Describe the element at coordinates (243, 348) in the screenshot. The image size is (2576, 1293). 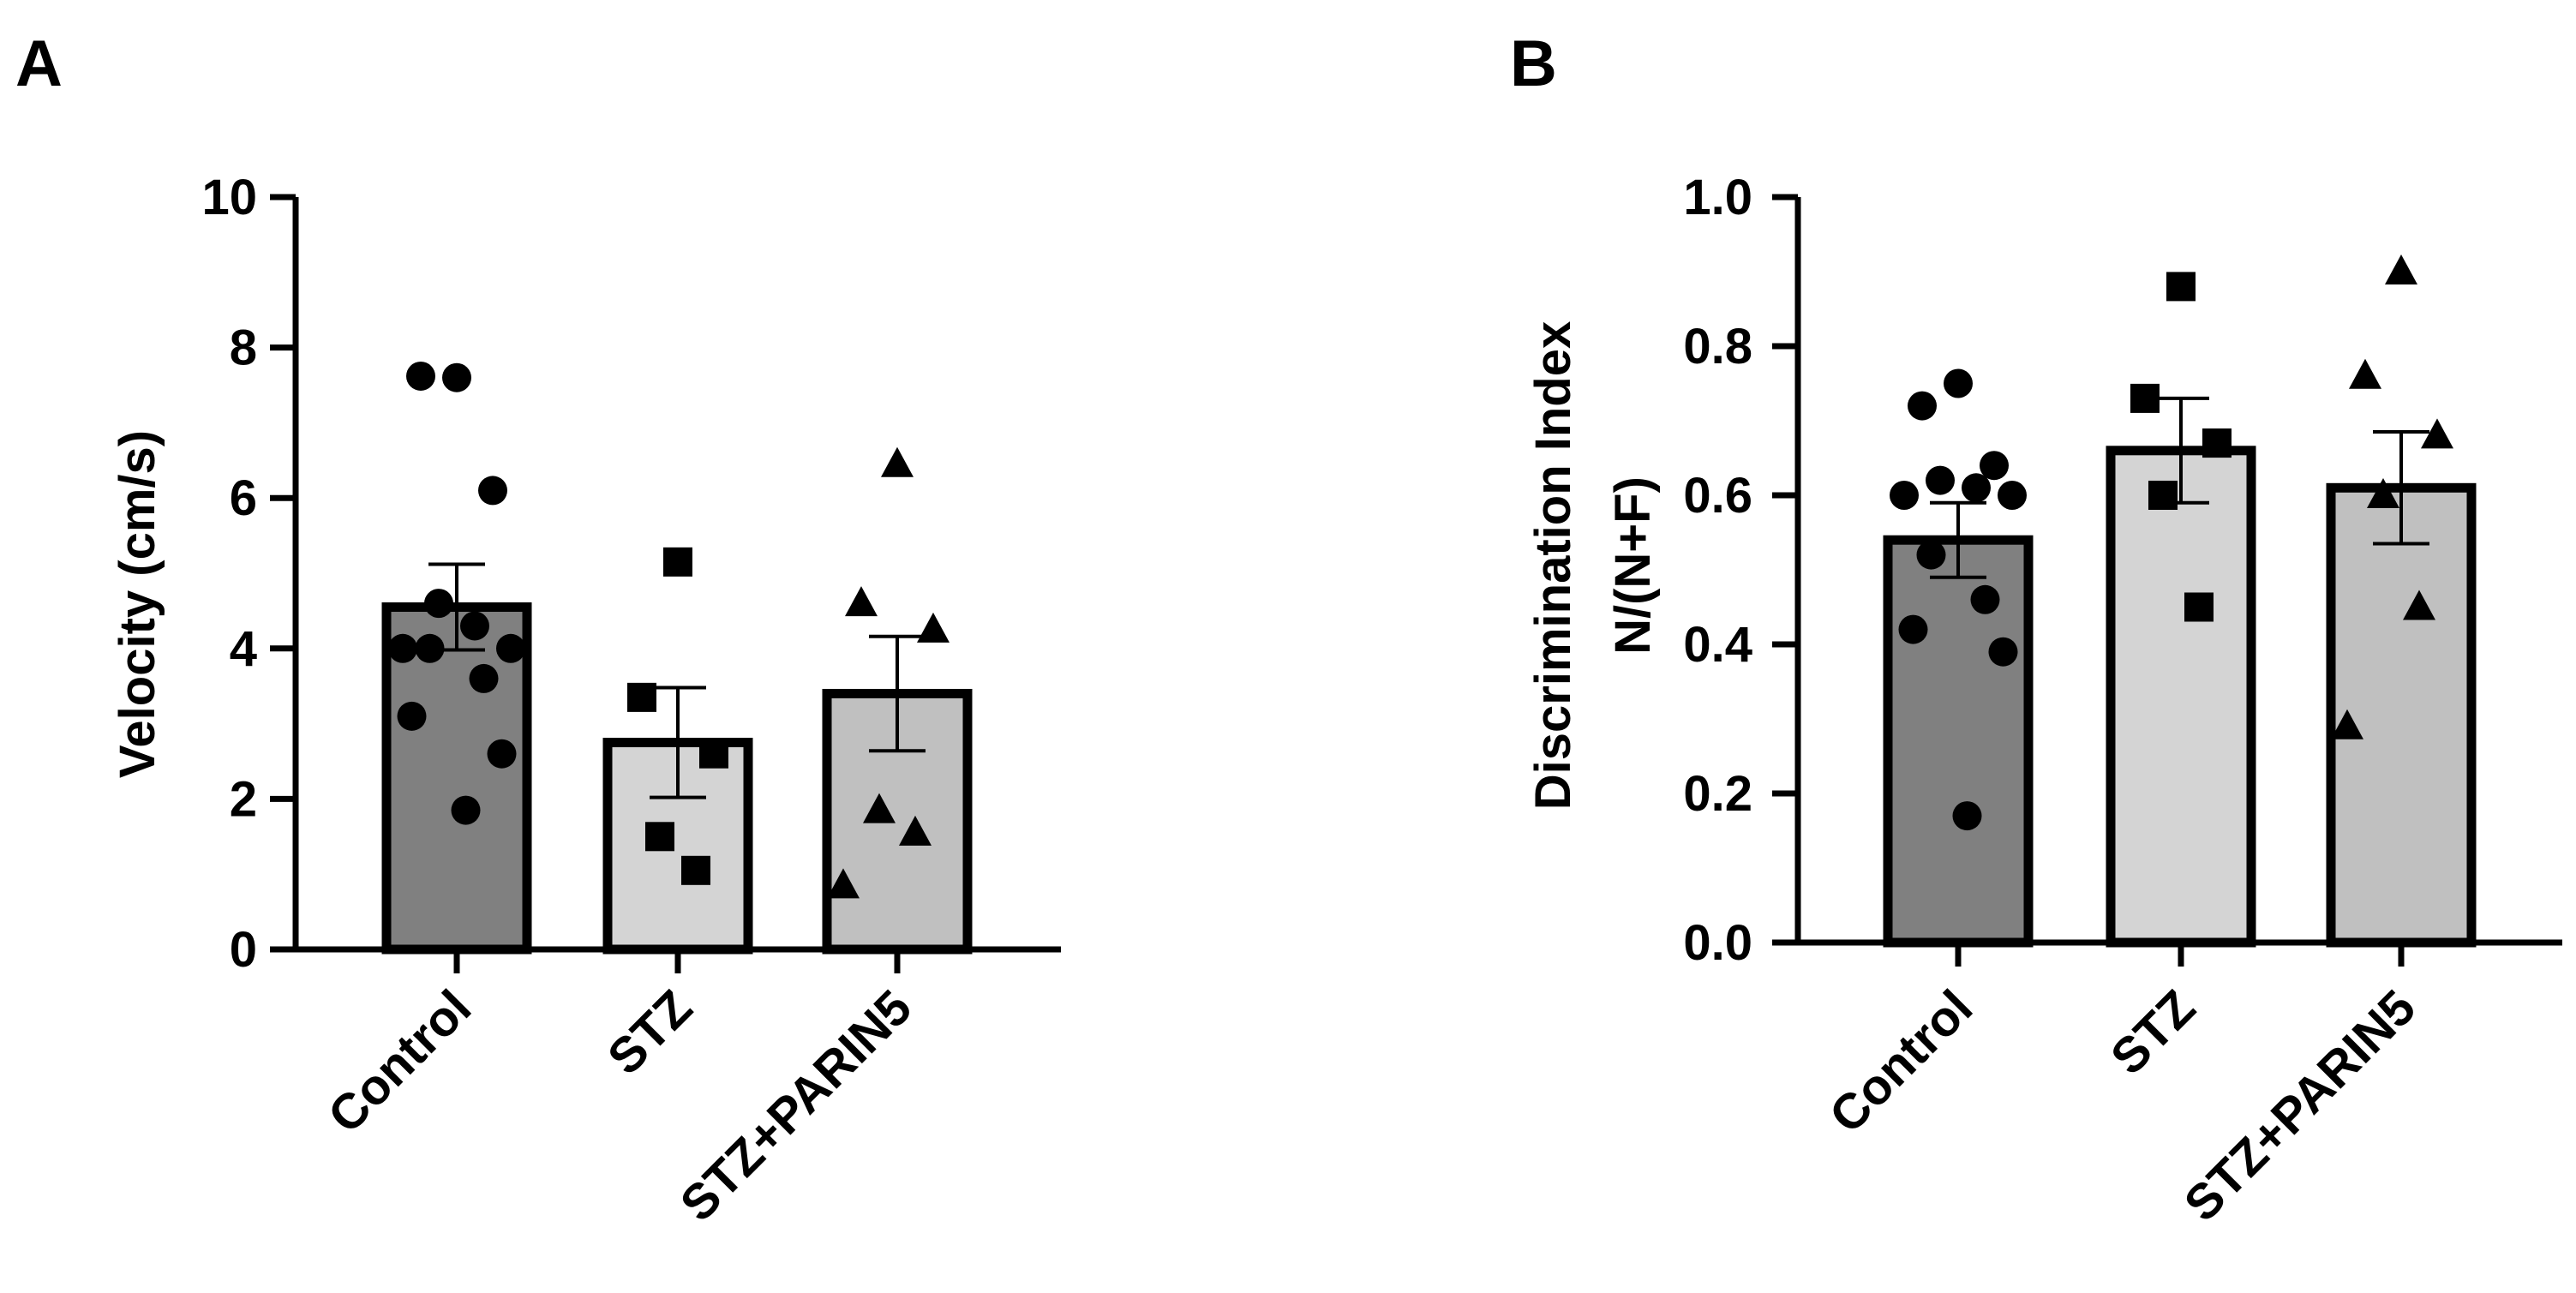
I see `y-tick-label-a: 8` at that location.